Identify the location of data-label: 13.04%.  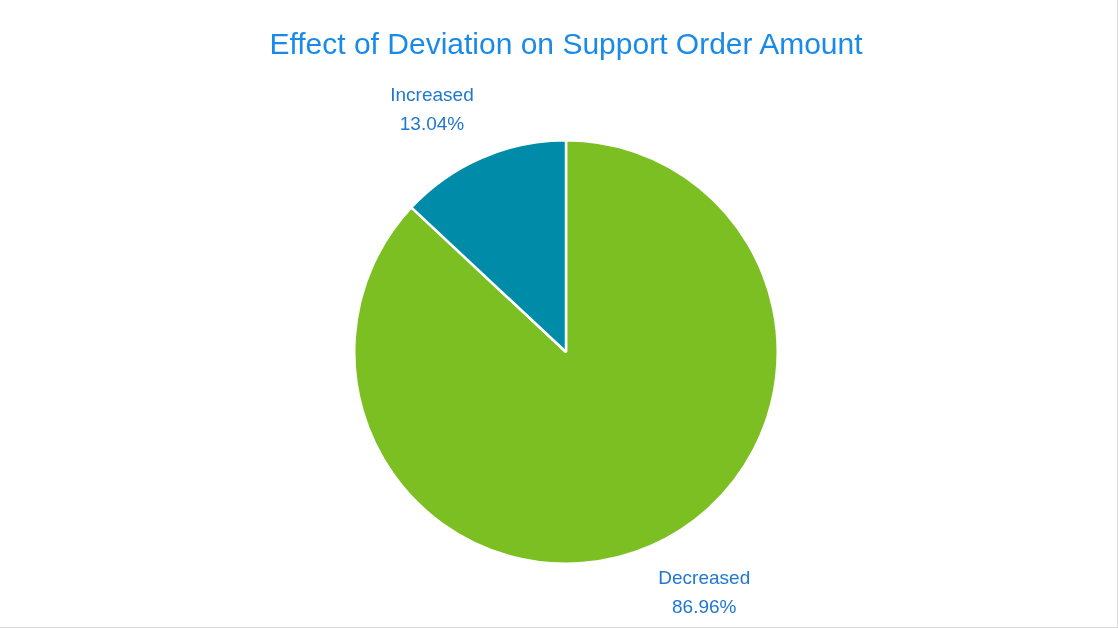
(432, 124).